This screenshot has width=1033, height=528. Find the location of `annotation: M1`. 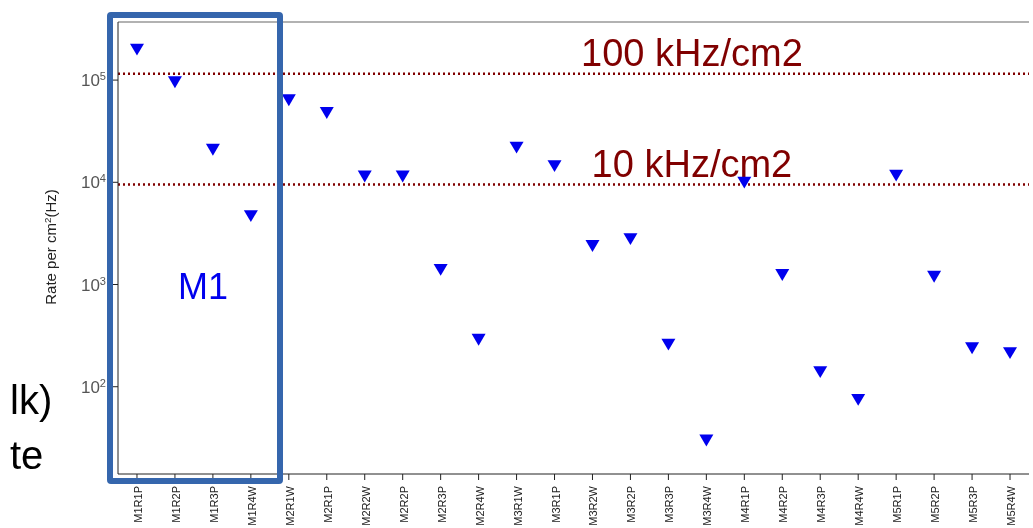

annotation: M1 is located at coordinates (203, 287).